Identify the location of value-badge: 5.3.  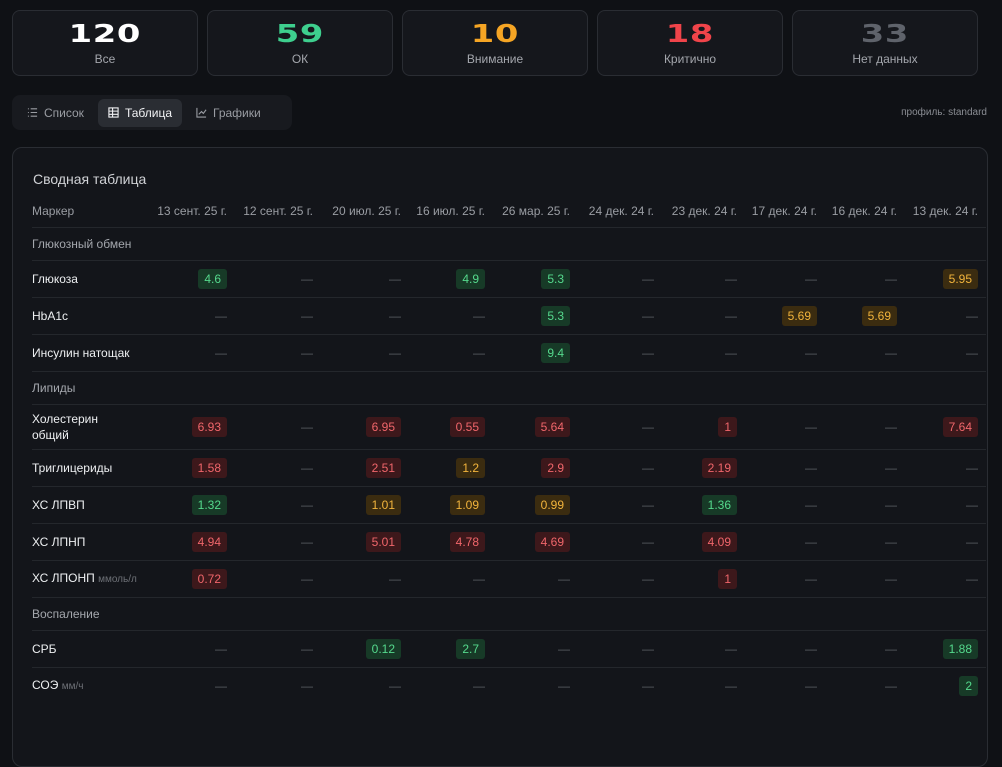
(555, 316).